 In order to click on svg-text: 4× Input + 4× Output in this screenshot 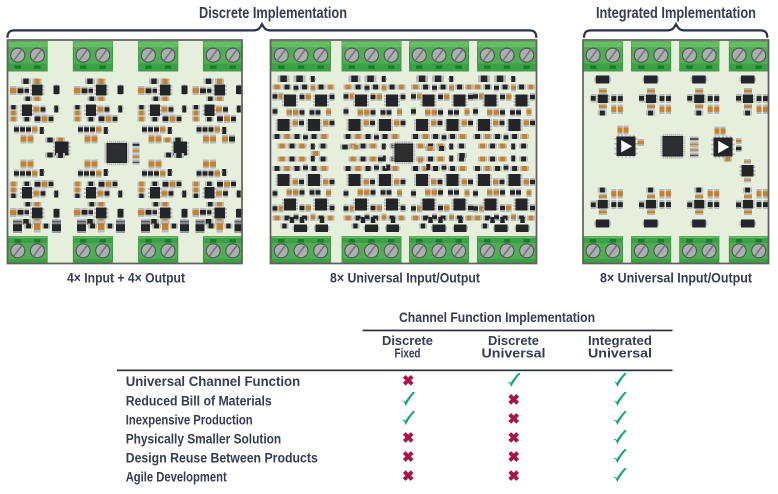, I will do `click(126, 277)`.